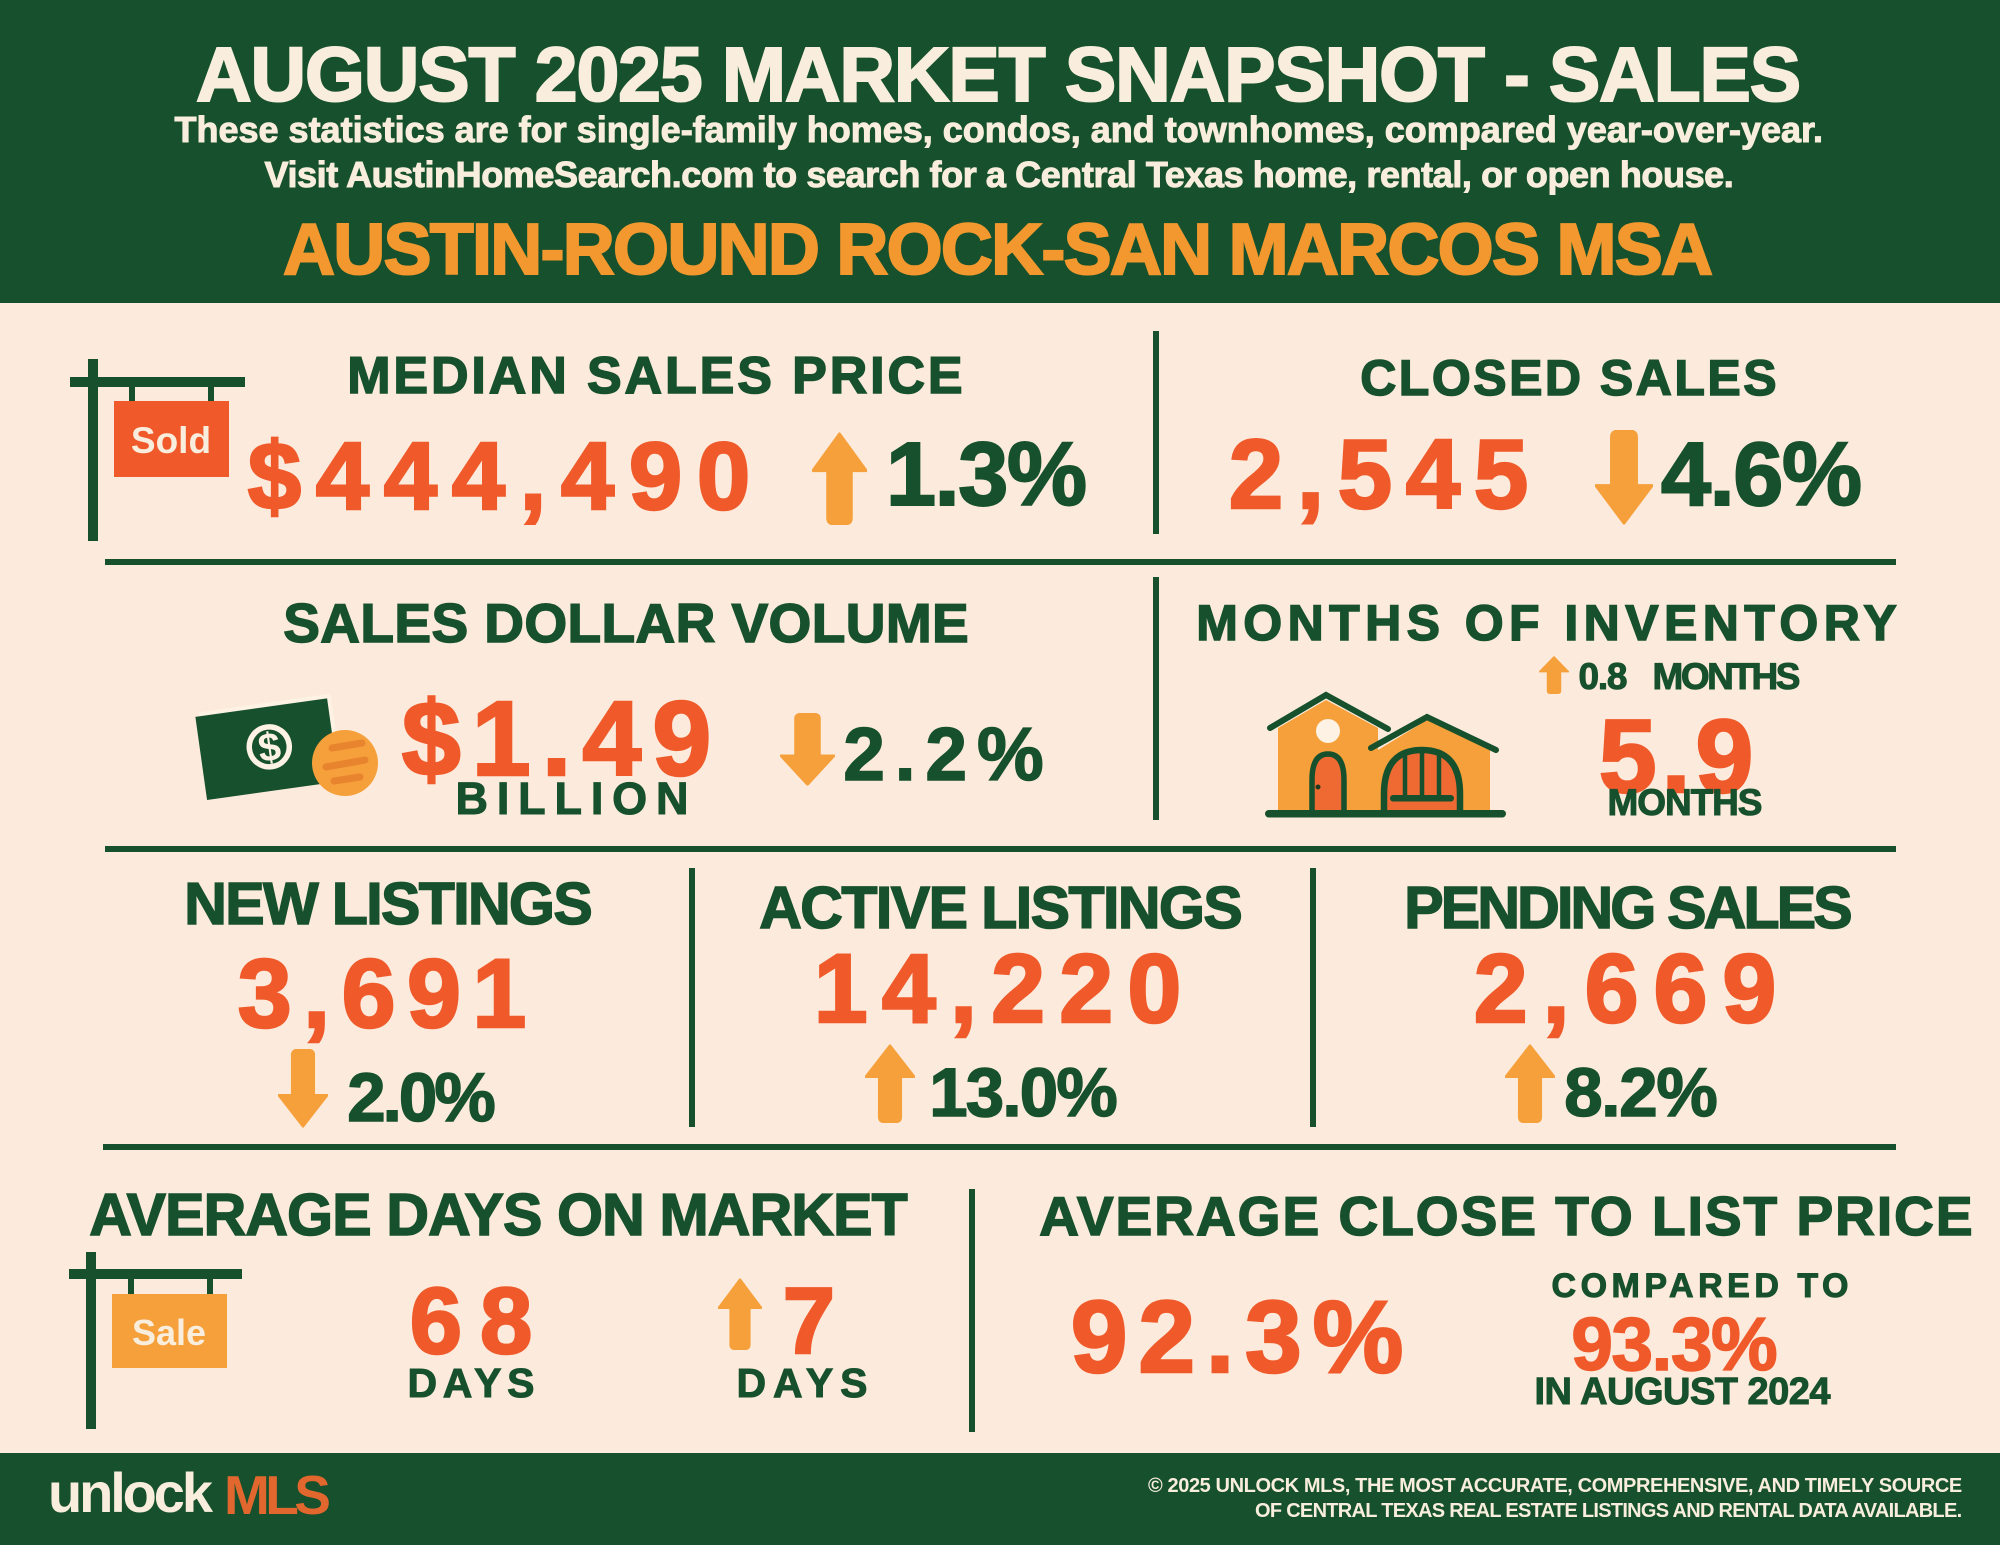  I want to click on svg-text: Sold, so click(171, 440).